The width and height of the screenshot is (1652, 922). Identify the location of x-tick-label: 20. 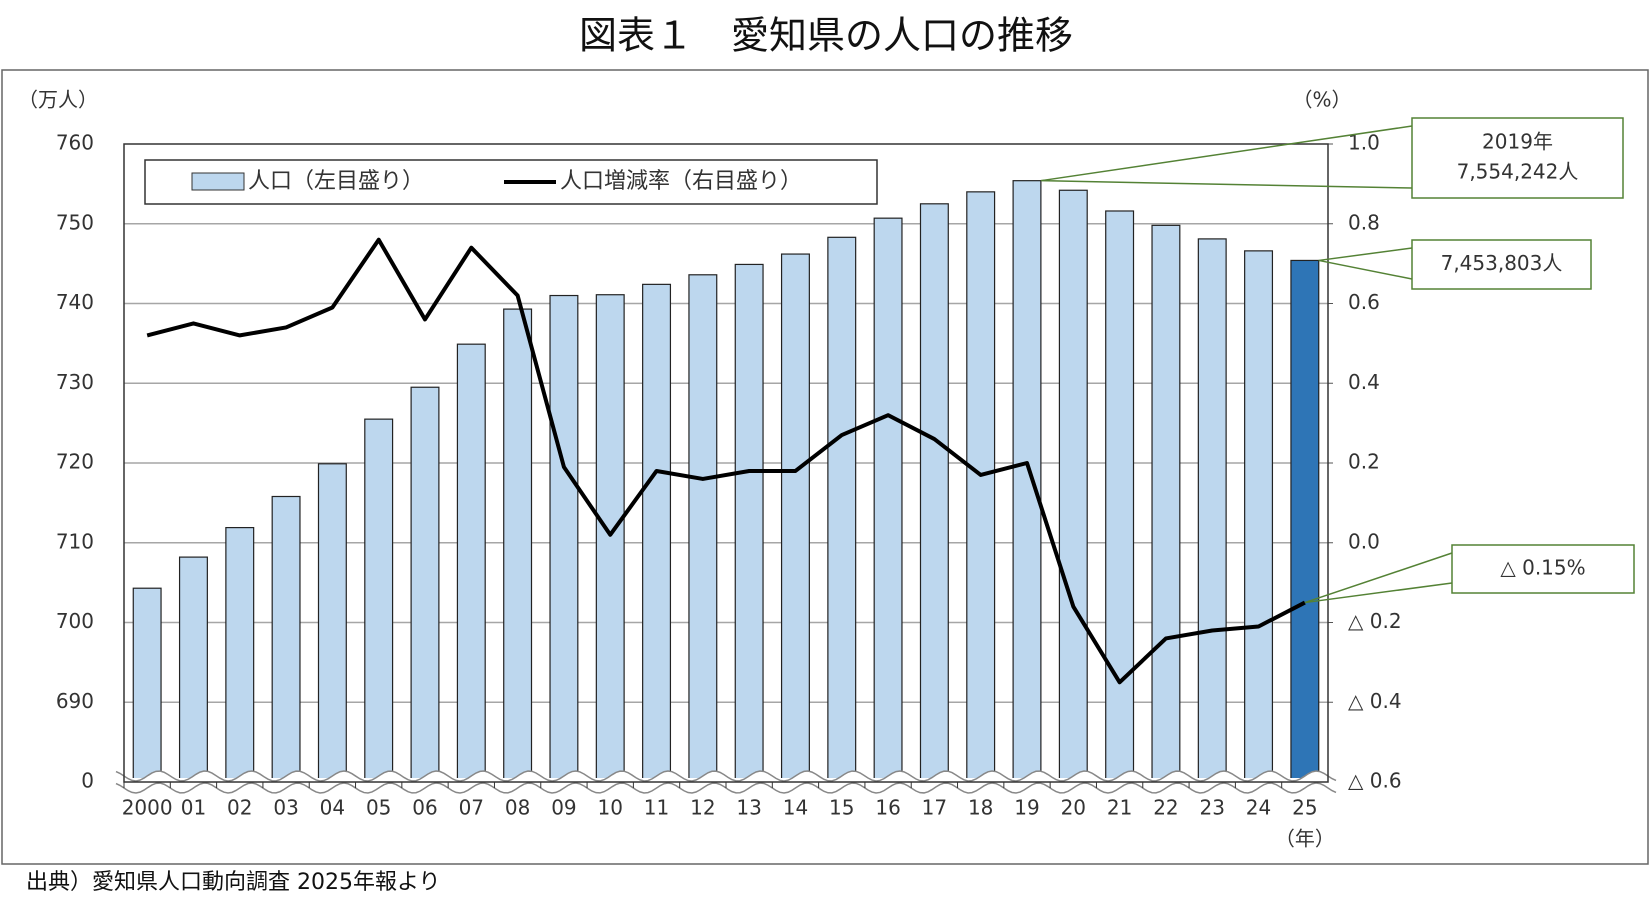
(1073, 808).